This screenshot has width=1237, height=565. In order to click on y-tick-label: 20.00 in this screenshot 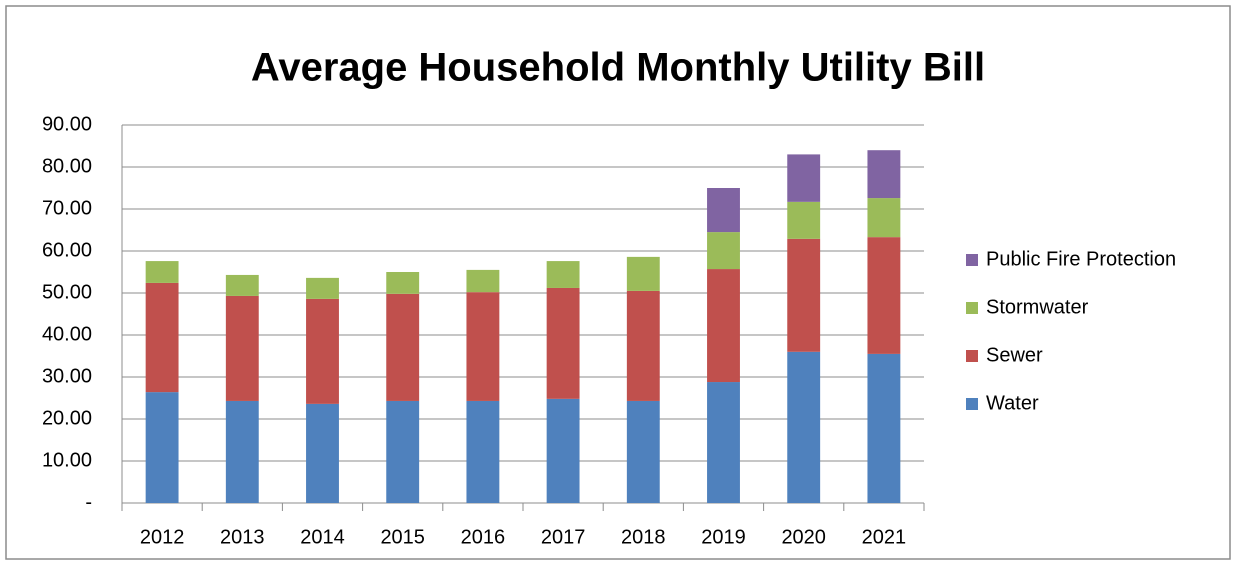, I will do `click(67, 418)`.